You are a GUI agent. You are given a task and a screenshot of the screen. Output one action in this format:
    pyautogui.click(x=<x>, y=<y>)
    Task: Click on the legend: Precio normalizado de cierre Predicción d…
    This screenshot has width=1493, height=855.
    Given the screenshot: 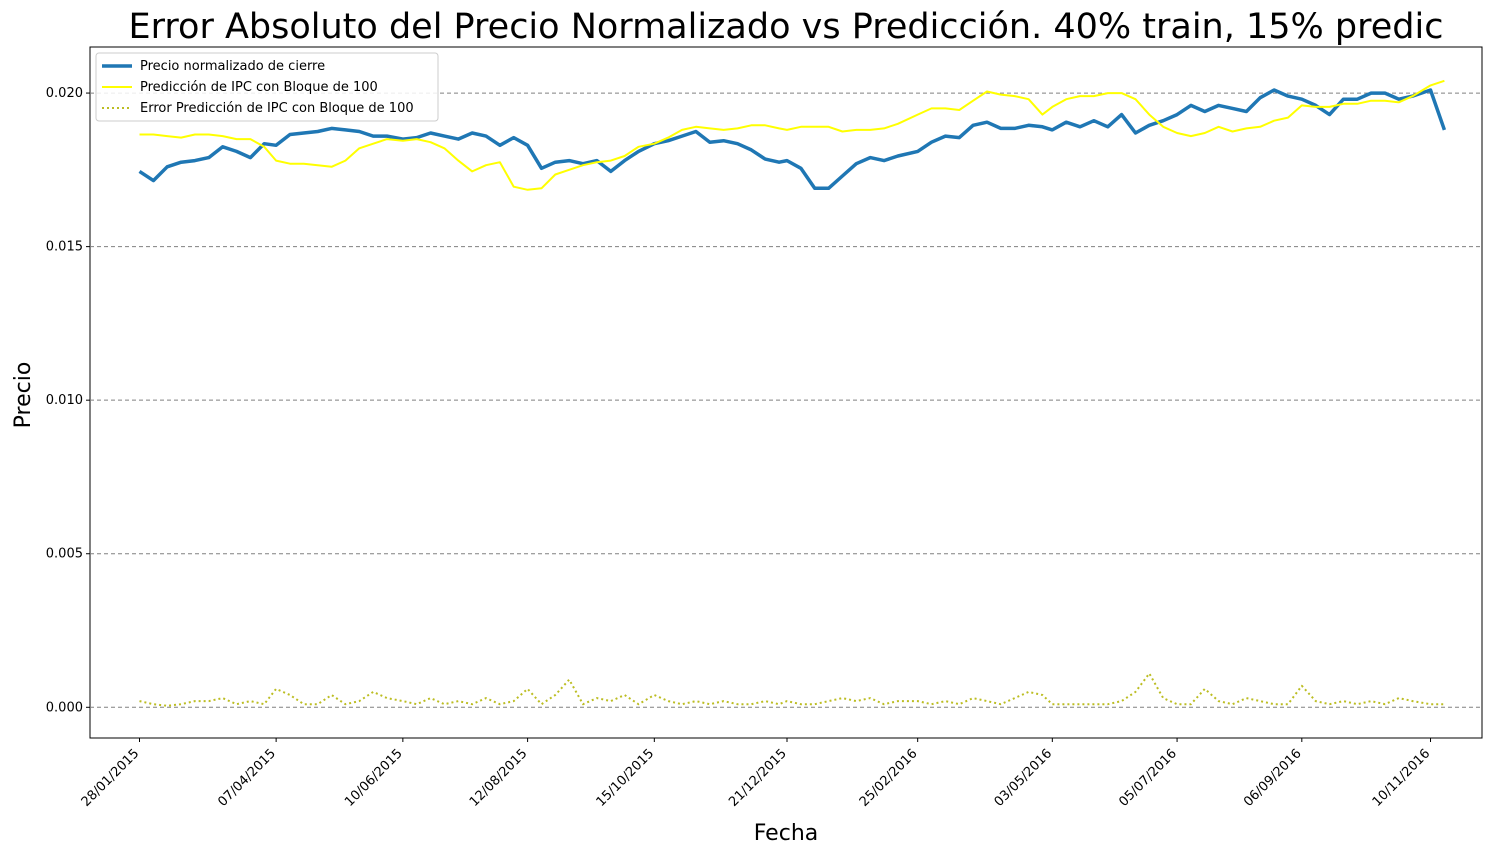 What is the action you would take?
    pyautogui.click(x=267, y=87)
    